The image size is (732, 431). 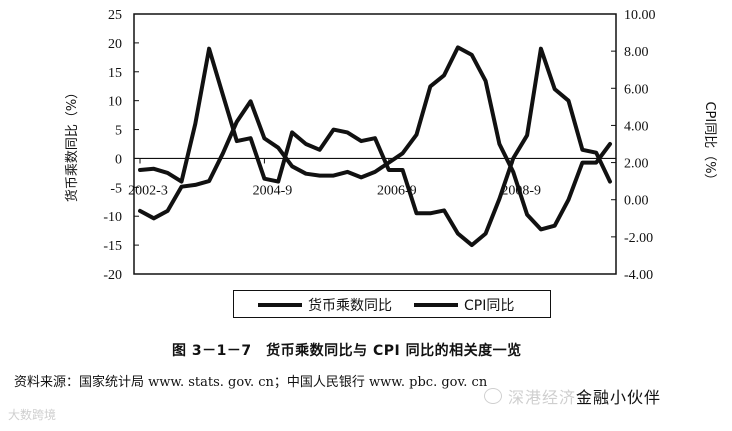 I want to click on left-tick-label: -10, so click(x=112, y=217).